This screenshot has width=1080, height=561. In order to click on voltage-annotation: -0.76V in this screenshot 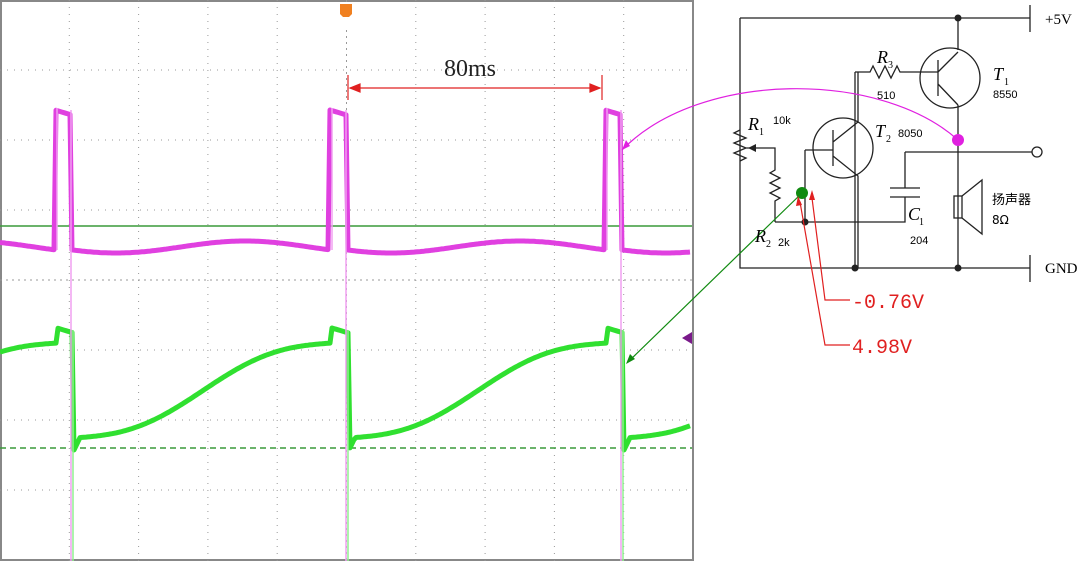, I will do `click(888, 303)`.